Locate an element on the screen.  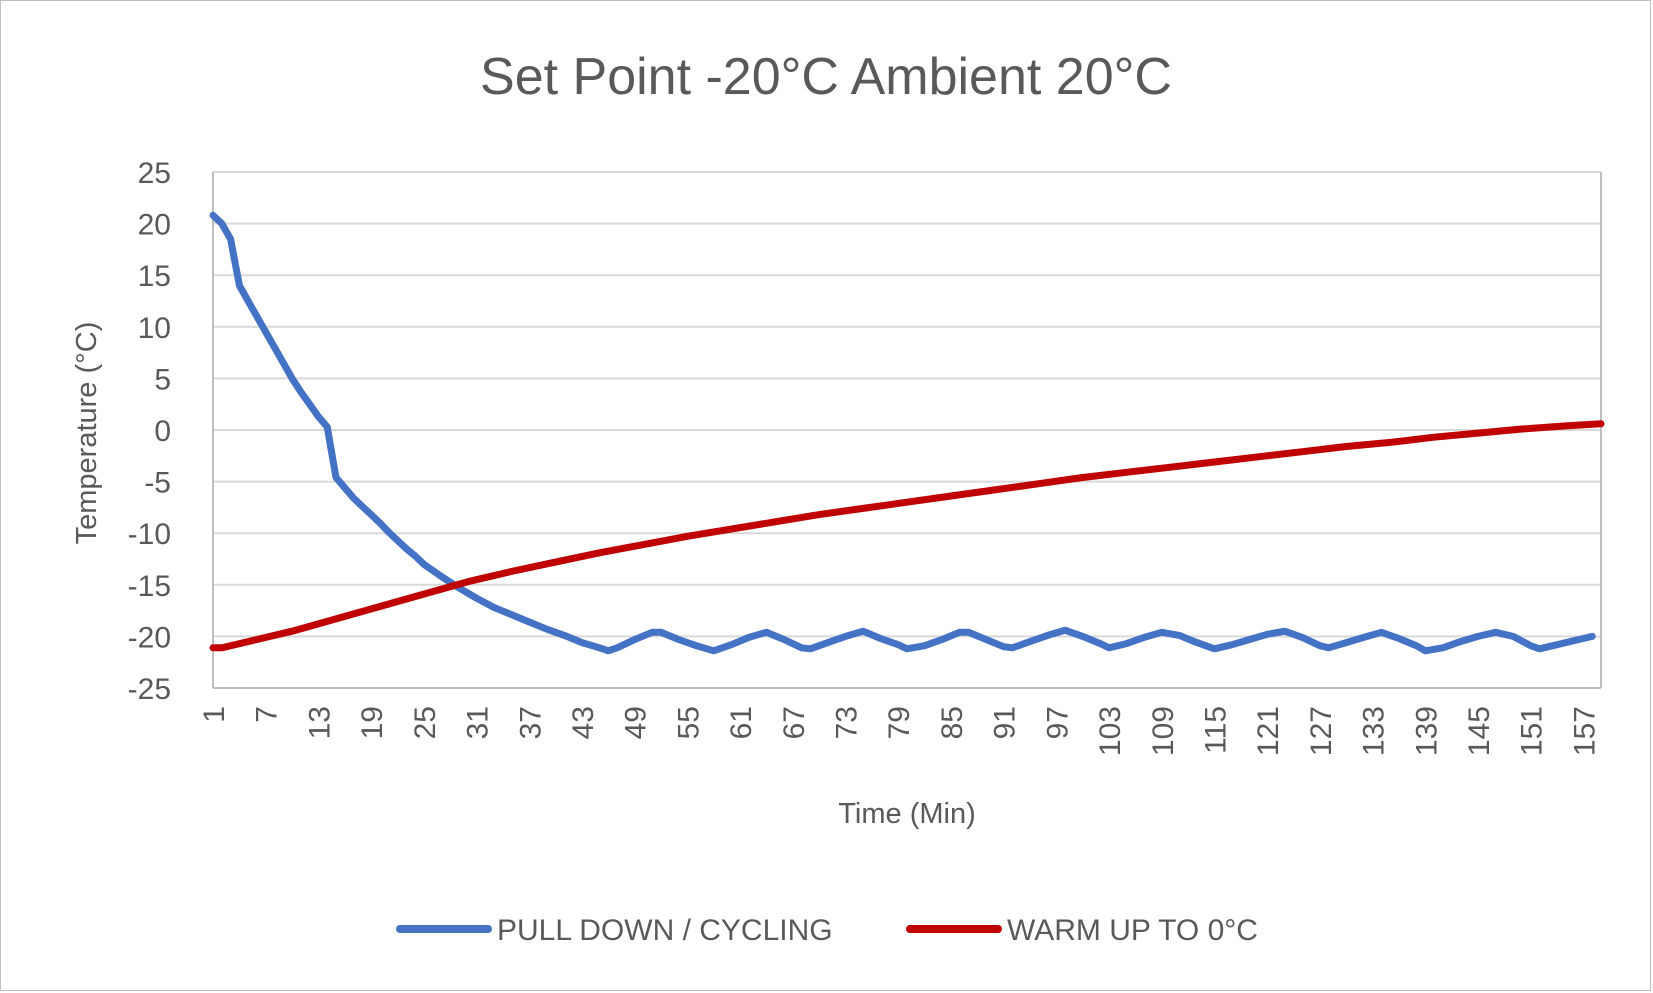
x-tick-label: 49 is located at coordinates (636, 722).